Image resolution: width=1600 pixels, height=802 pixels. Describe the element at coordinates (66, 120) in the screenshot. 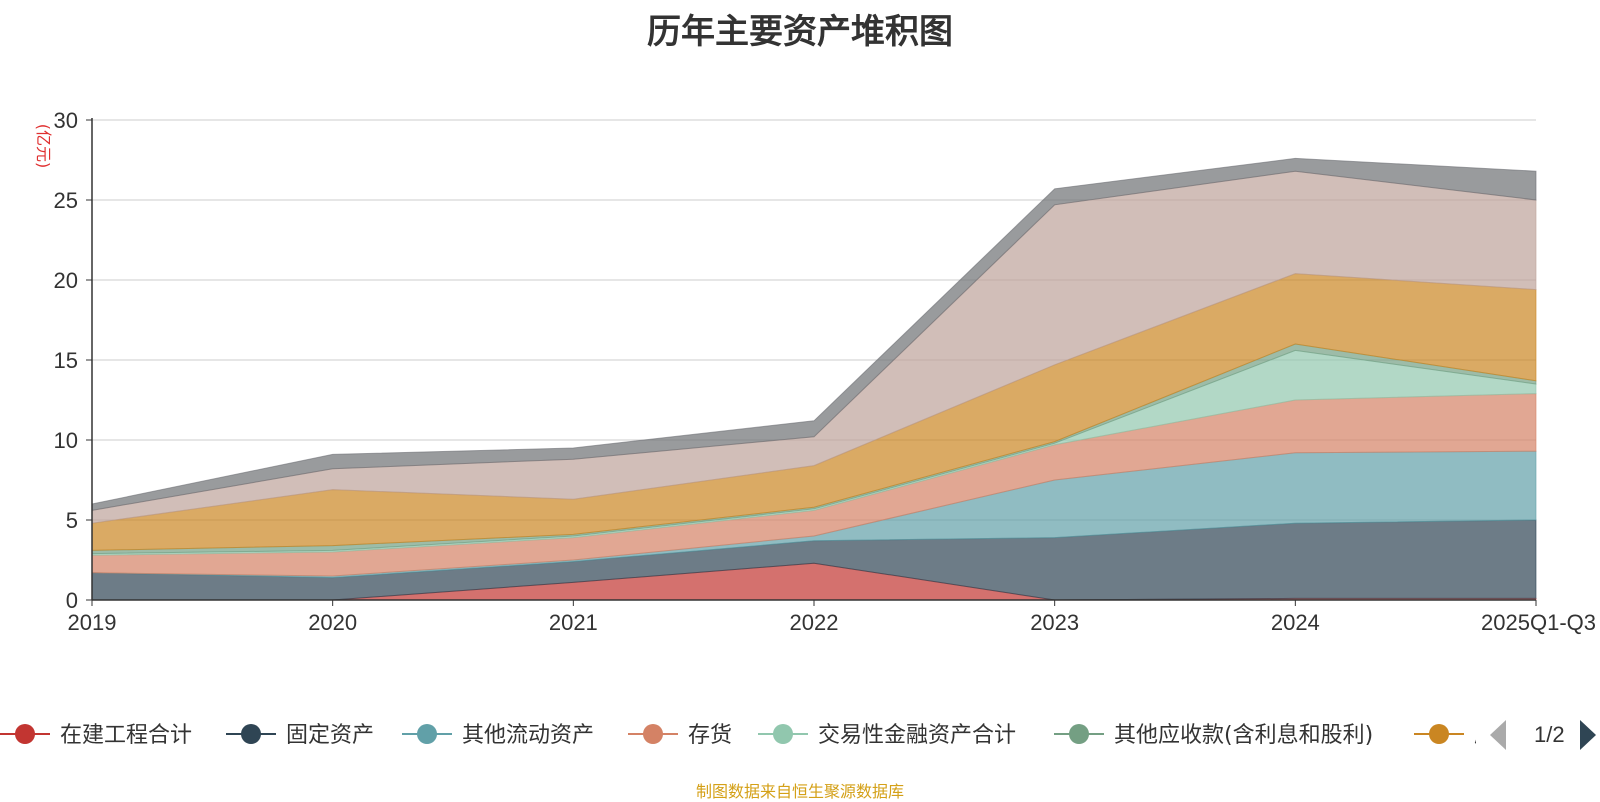

I see `y-tick-label: 30` at that location.